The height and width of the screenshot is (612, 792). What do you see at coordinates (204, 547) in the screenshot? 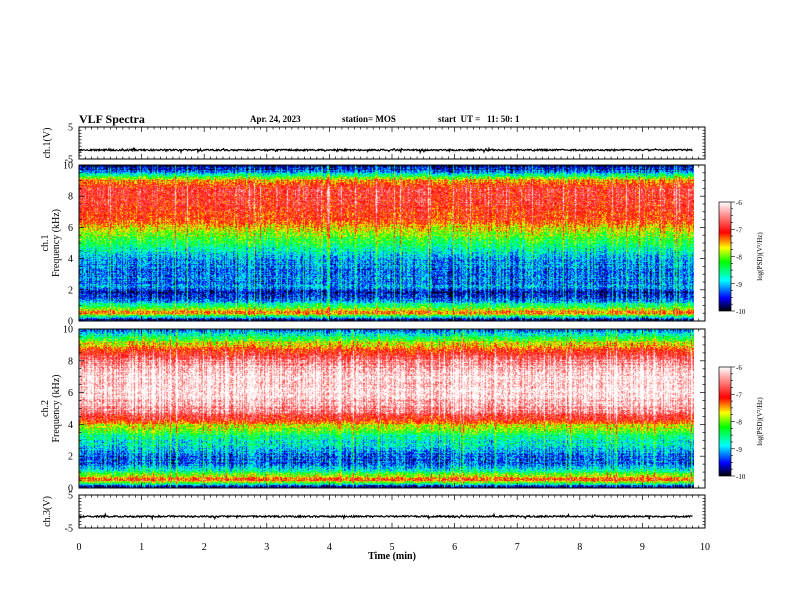
I see `x-tick-label: 2` at bounding box center [204, 547].